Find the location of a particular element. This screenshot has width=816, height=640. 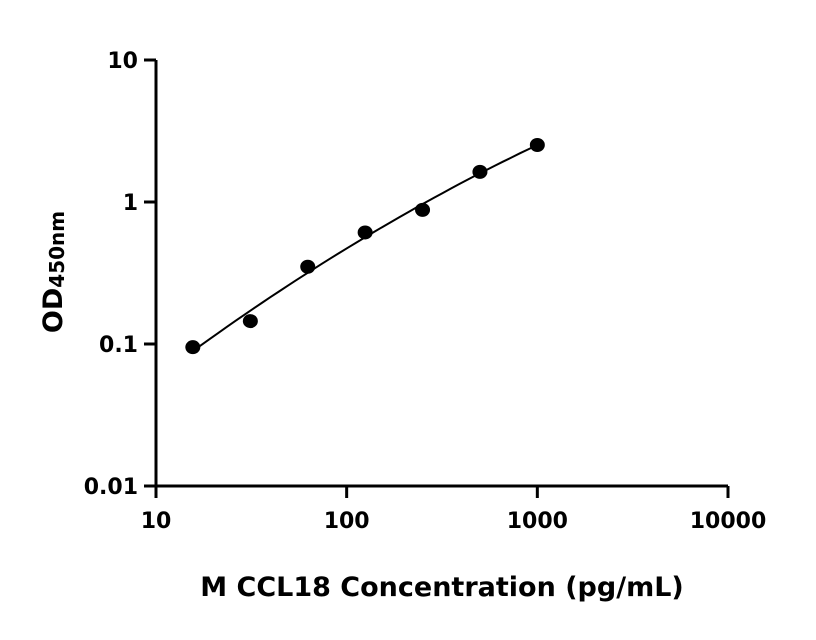

x-tick-label: 100 is located at coordinates (347, 521).